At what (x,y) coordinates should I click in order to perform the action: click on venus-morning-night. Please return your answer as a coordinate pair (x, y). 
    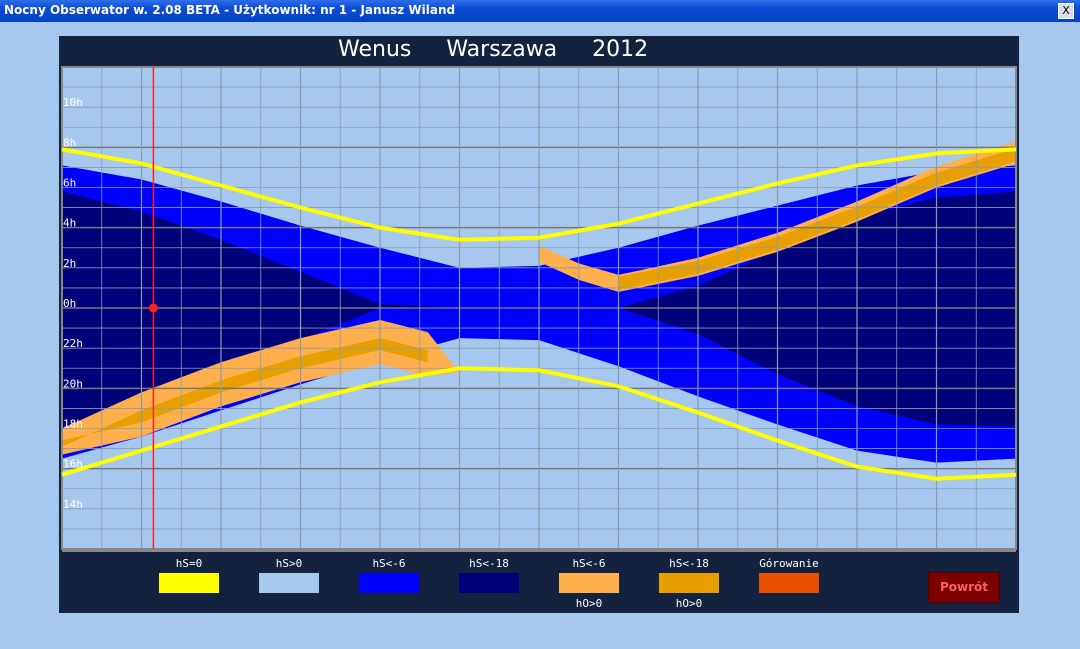
    Looking at the image, I should click on (817, 219).